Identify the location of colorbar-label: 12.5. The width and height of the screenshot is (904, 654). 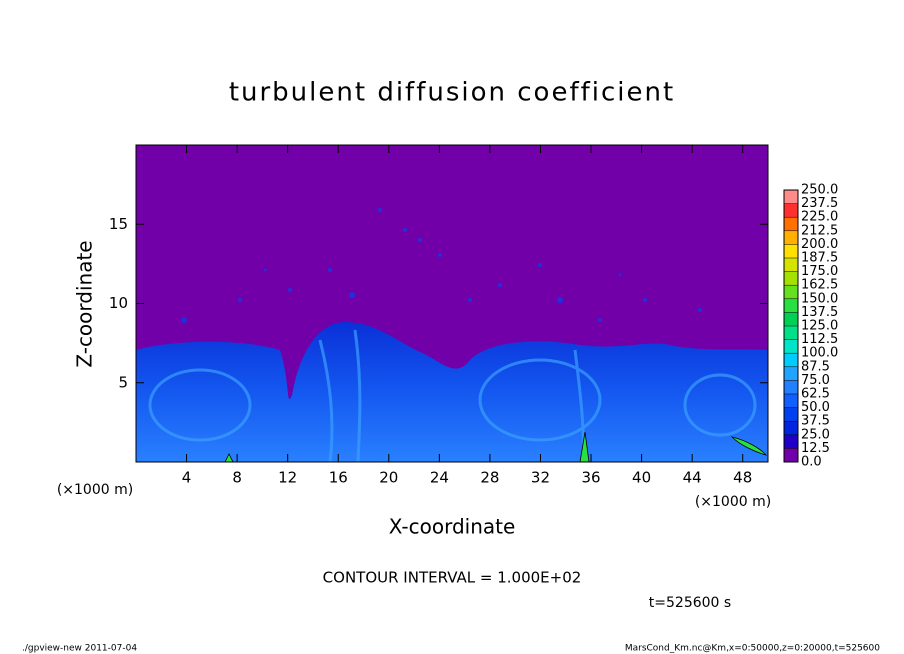
(815, 448).